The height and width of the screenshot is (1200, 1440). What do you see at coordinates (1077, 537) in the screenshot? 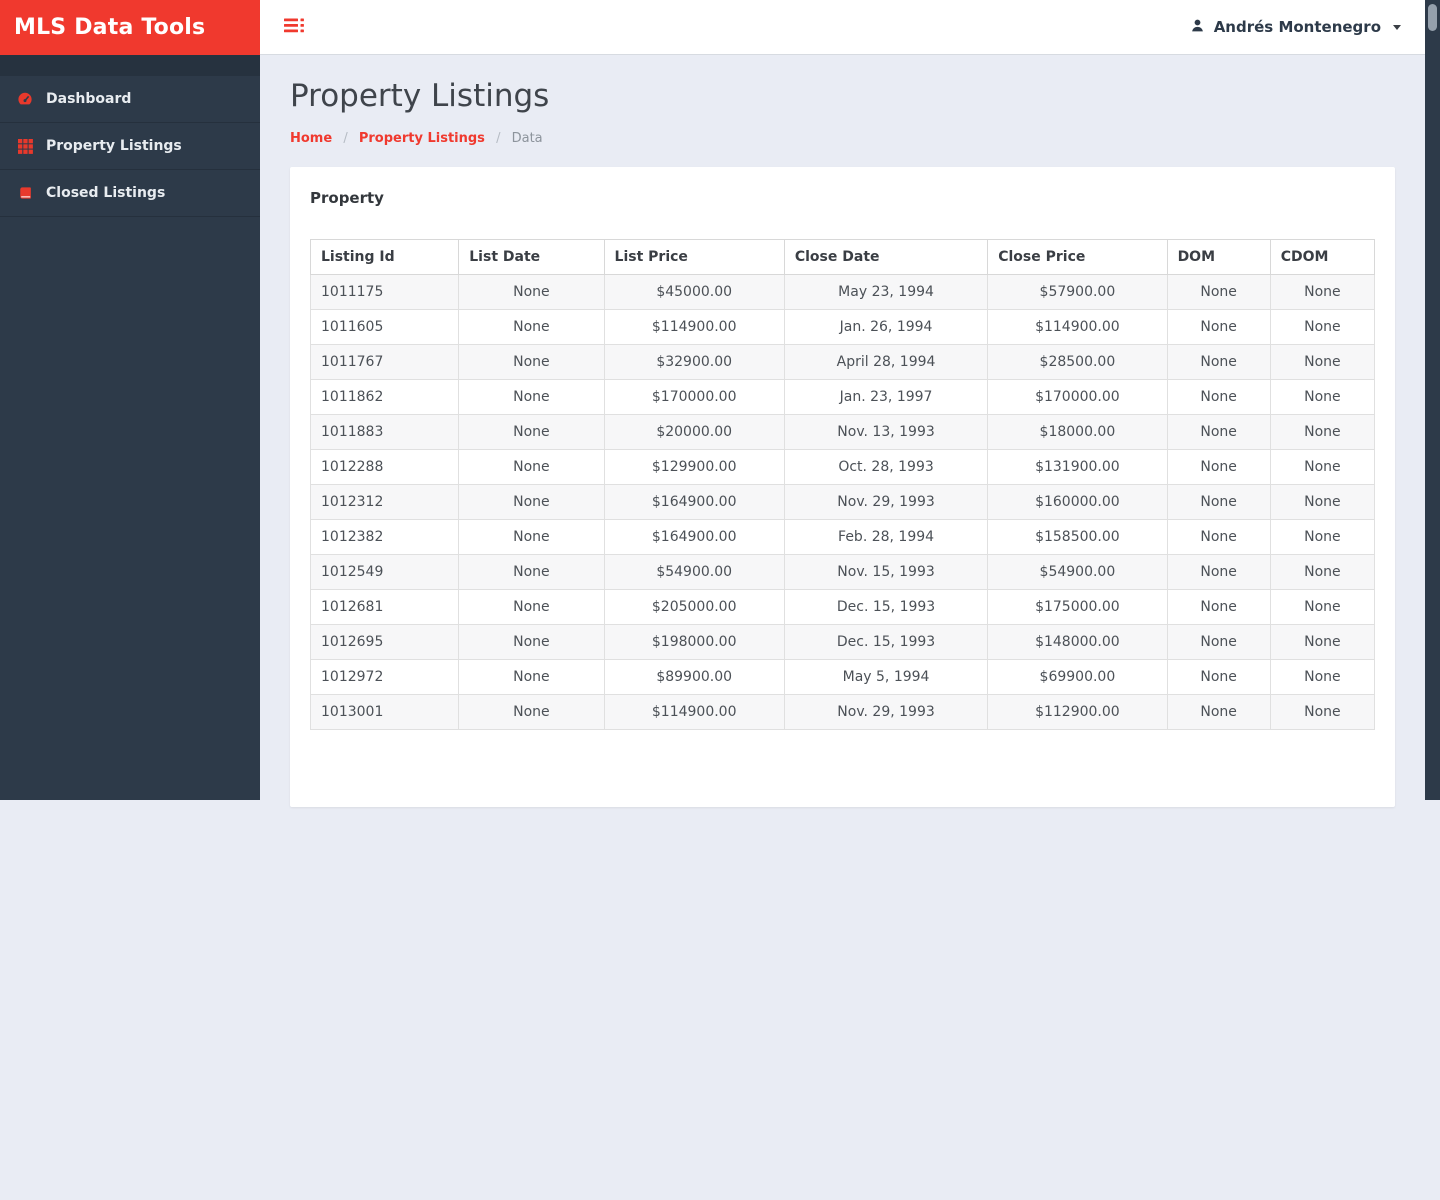
I see `cell-close-price: $158500.00` at bounding box center [1077, 537].